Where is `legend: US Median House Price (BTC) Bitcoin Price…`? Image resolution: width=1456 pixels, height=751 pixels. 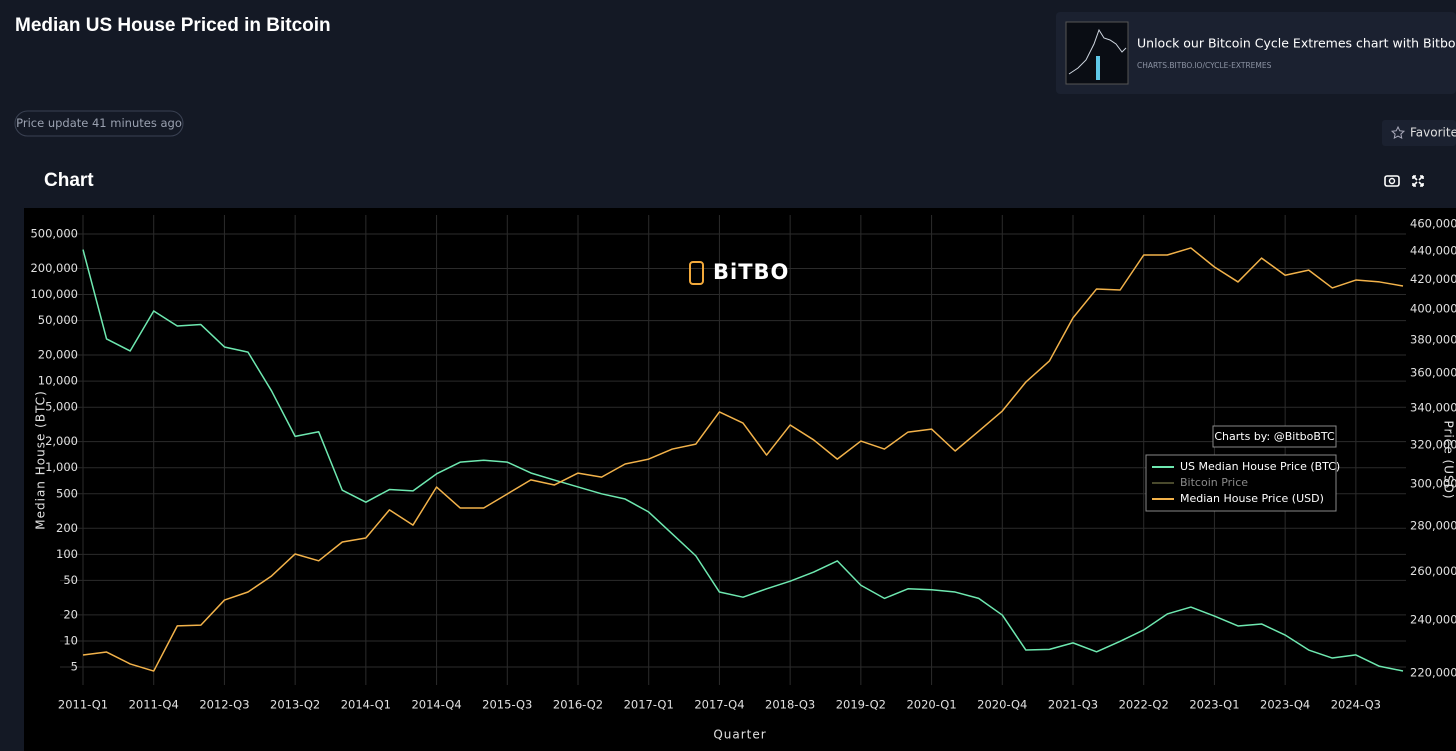 legend: US Median House Price (BTC) Bitcoin Price… is located at coordinates (1242, 483).